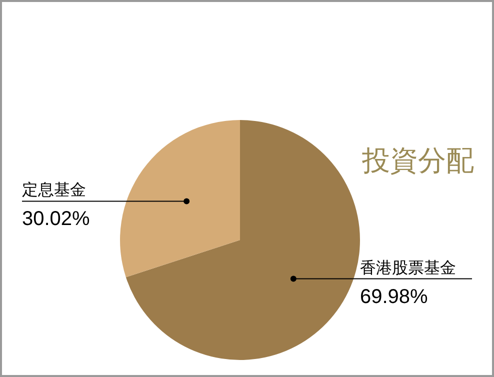 This screenshot has height=377, width=494. What do you see at coordinates (417, 160) in the screenshot?
I see `text: 投資分配` at bounding box center [417, 160].